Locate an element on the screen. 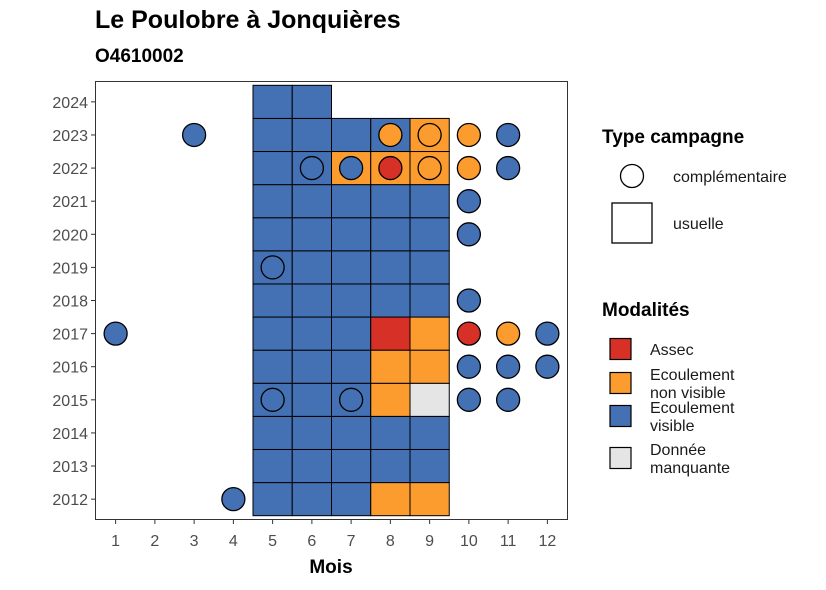  y-tick-label: 2012 is located at coordinates (70, 500).